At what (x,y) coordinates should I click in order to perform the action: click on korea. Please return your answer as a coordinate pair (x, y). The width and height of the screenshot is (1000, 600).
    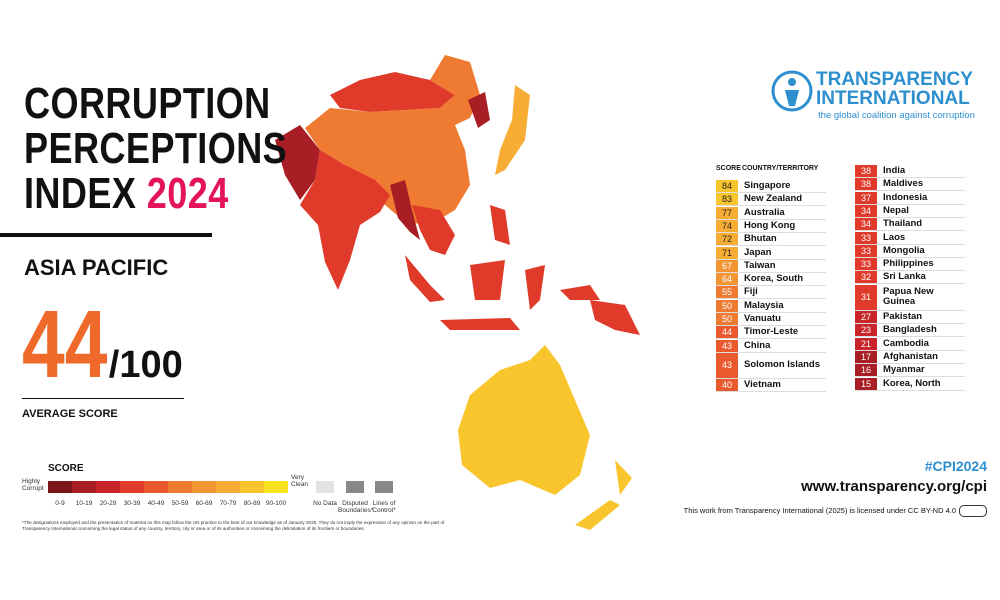
    Looking at the image, I should click on (479, 110).